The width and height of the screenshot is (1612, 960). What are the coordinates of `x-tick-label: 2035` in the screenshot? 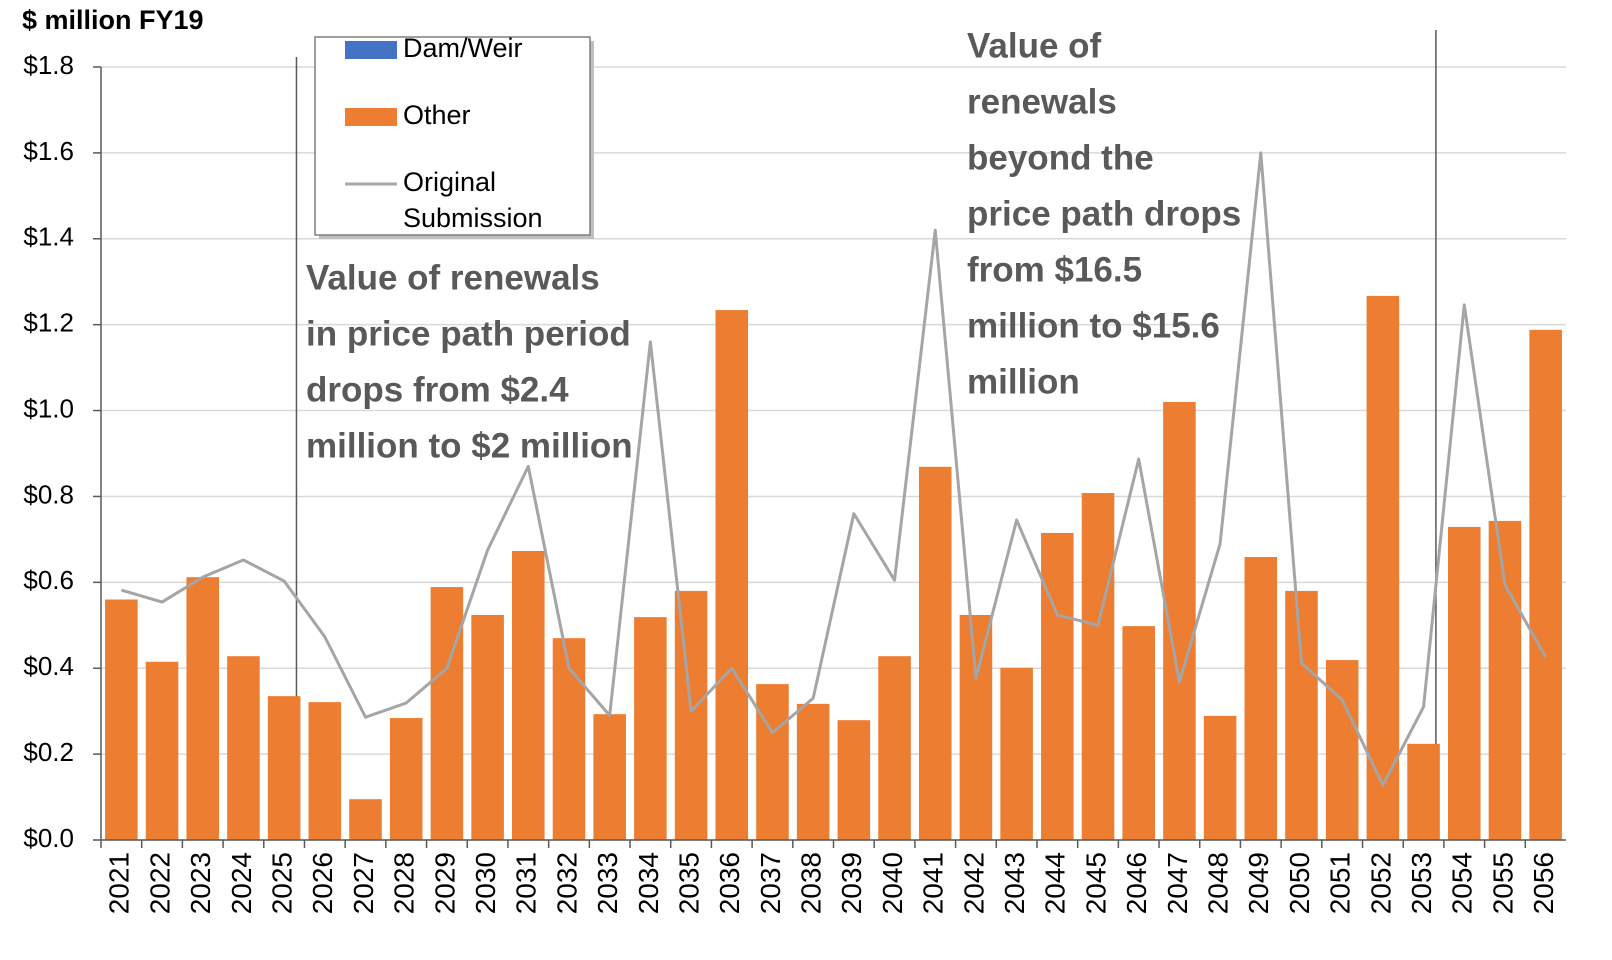 It's located at (688, 883).